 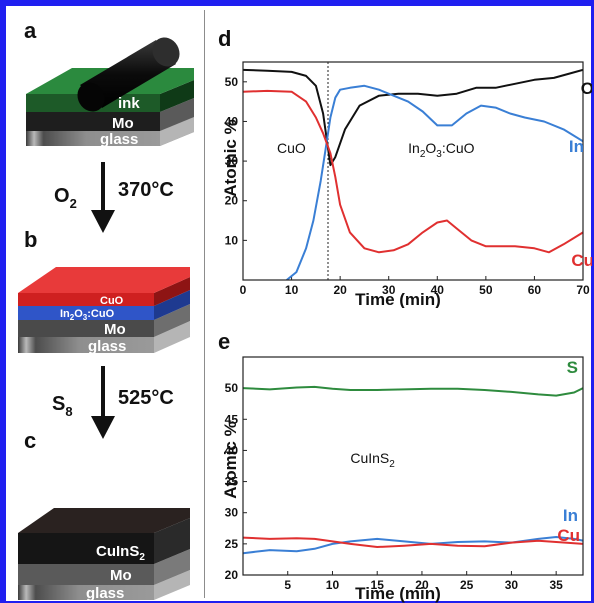 I want to click on chart-e-ylabel: Atomic %, so click(x=230, y=459).